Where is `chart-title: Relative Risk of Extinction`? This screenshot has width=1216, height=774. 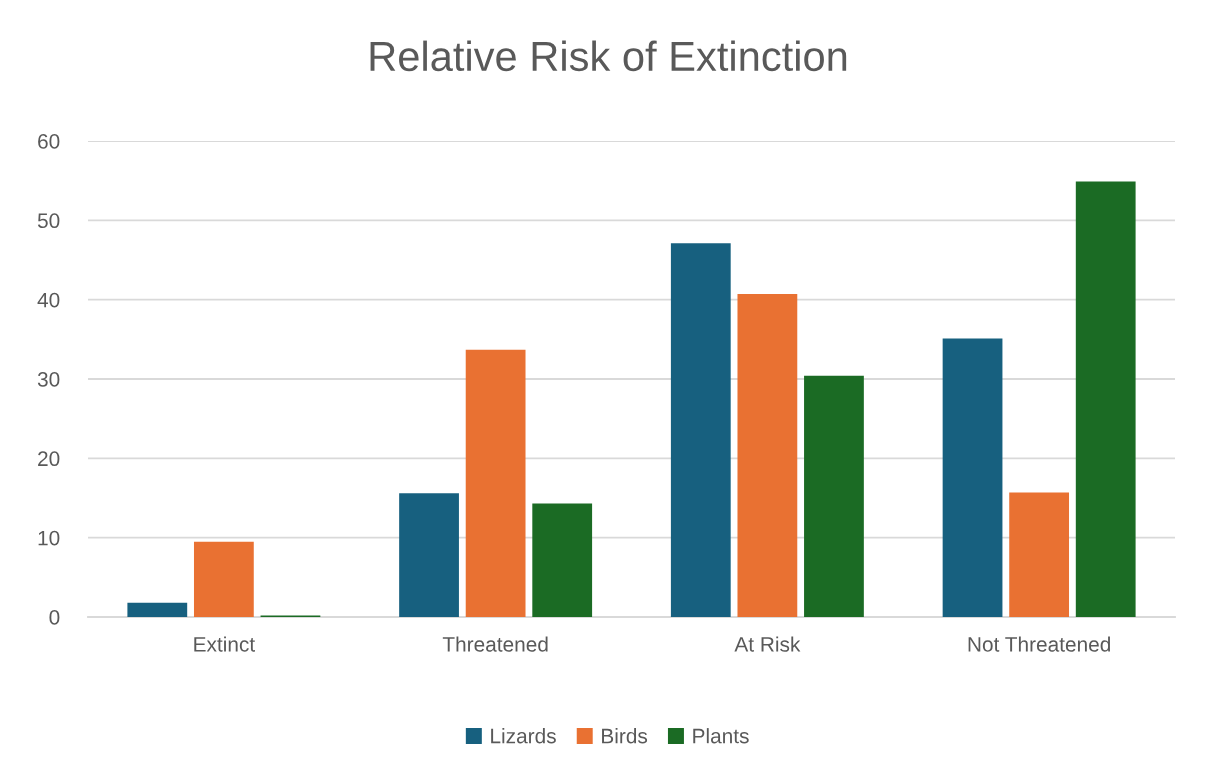
chart-title: Relative Risk of Extinction is located at coordinates (608, 56).